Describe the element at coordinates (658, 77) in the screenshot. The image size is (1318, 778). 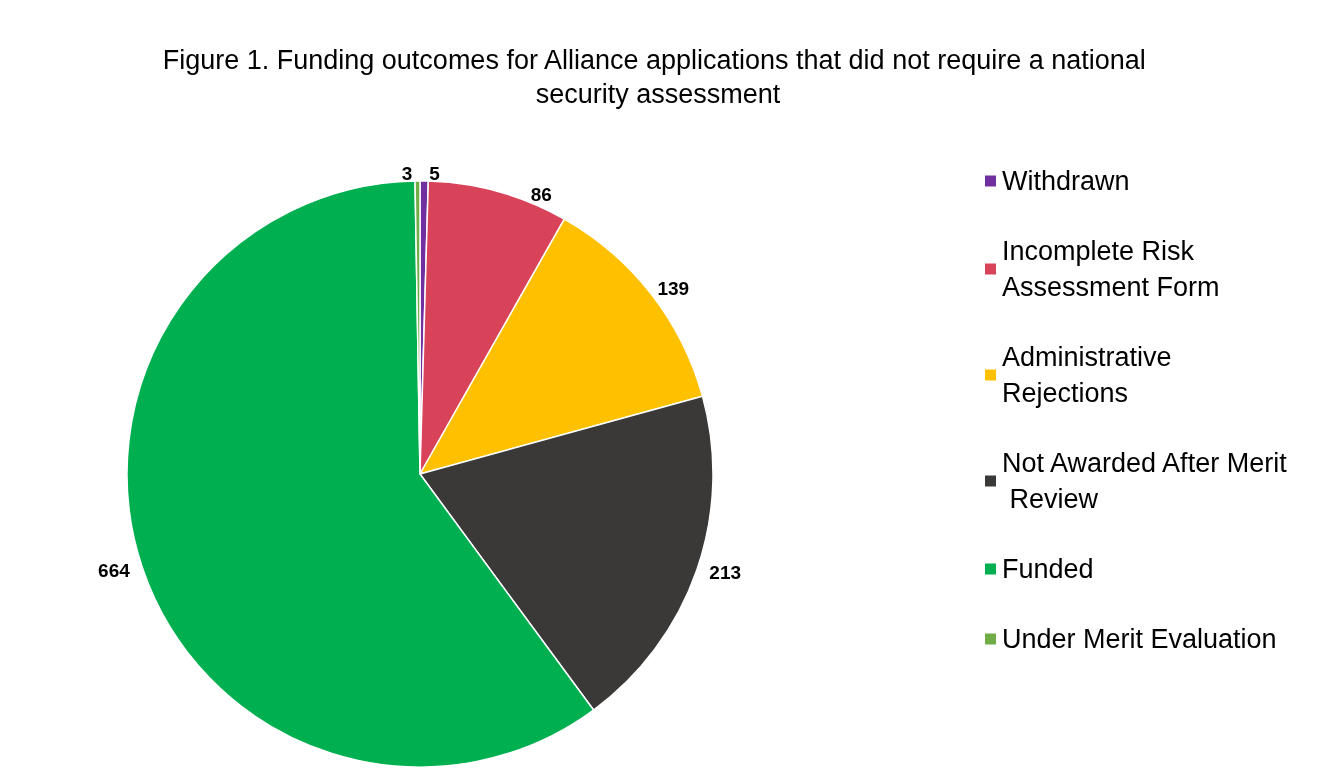
I see `chart-title: Figure 1. Funding outcomes for Alliance applications that did not require a national security assessment` at that location.